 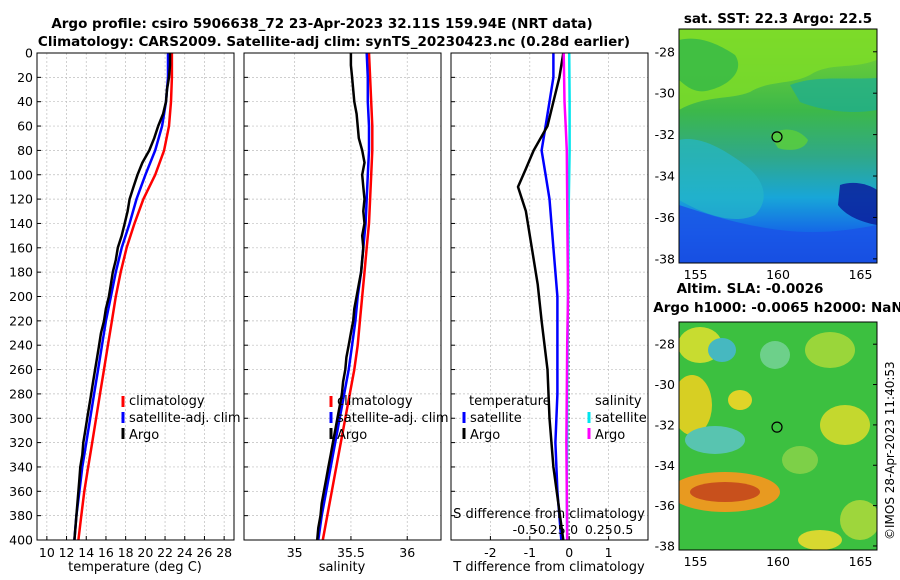 I want to click on temperature-xtick-label: 24, so click(x=185, y=552).